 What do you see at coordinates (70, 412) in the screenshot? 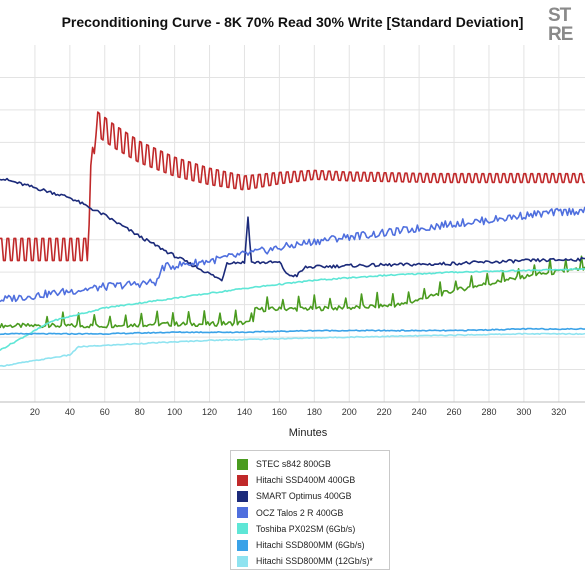
I see `x-tick-label: 40` at bounding box center [70, 412].